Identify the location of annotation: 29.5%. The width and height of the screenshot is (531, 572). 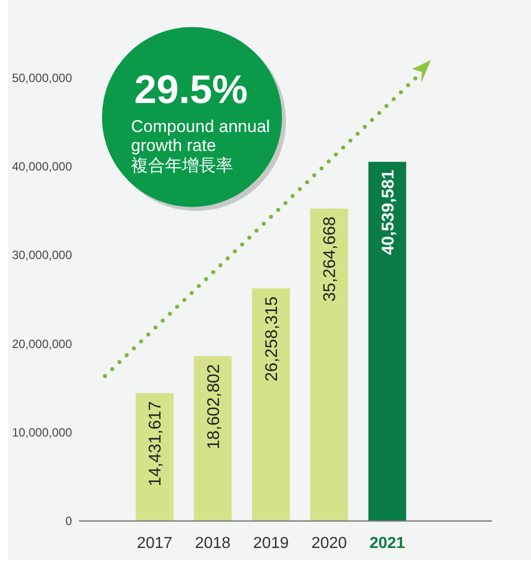
(191, 90).